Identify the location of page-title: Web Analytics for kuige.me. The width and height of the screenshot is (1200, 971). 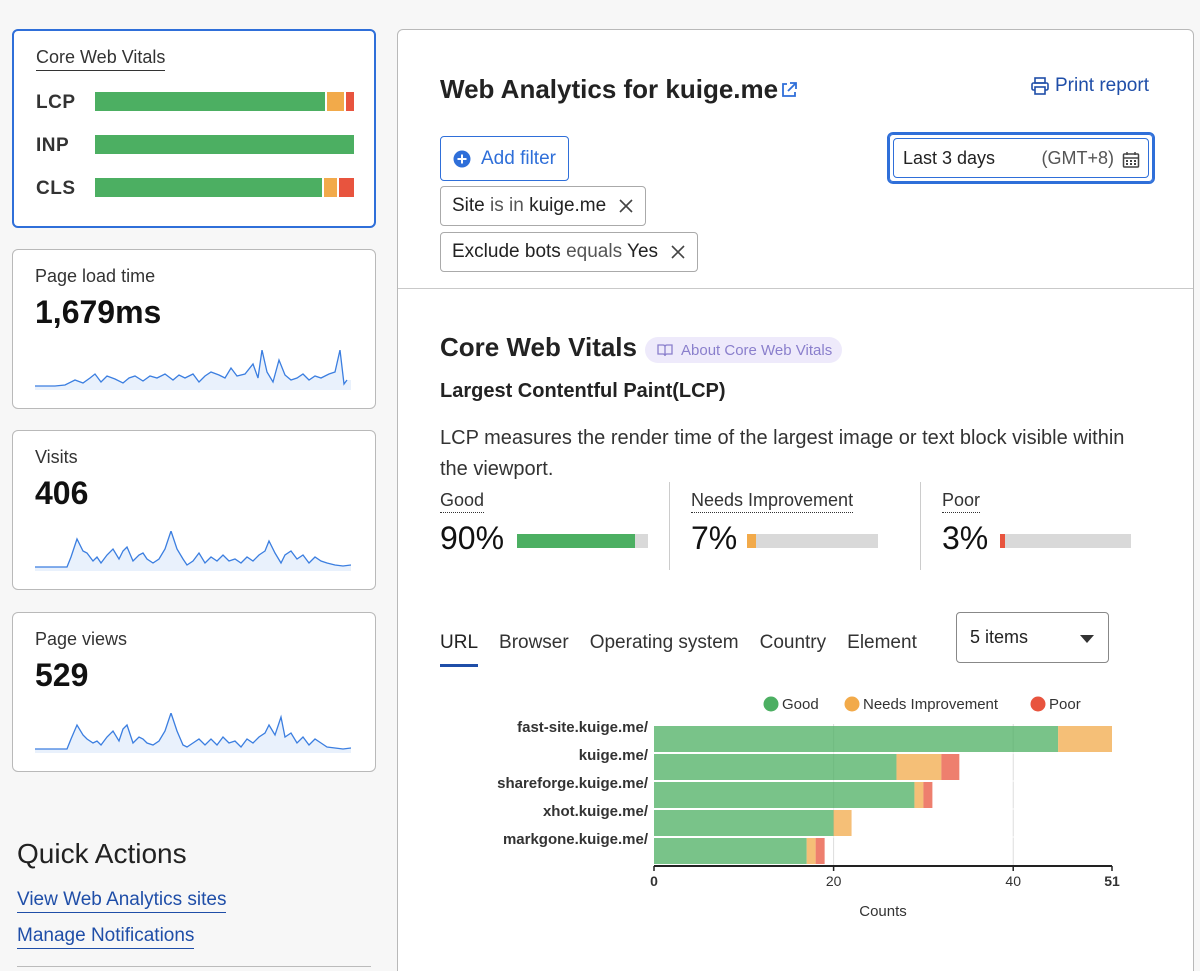
(609, 89).